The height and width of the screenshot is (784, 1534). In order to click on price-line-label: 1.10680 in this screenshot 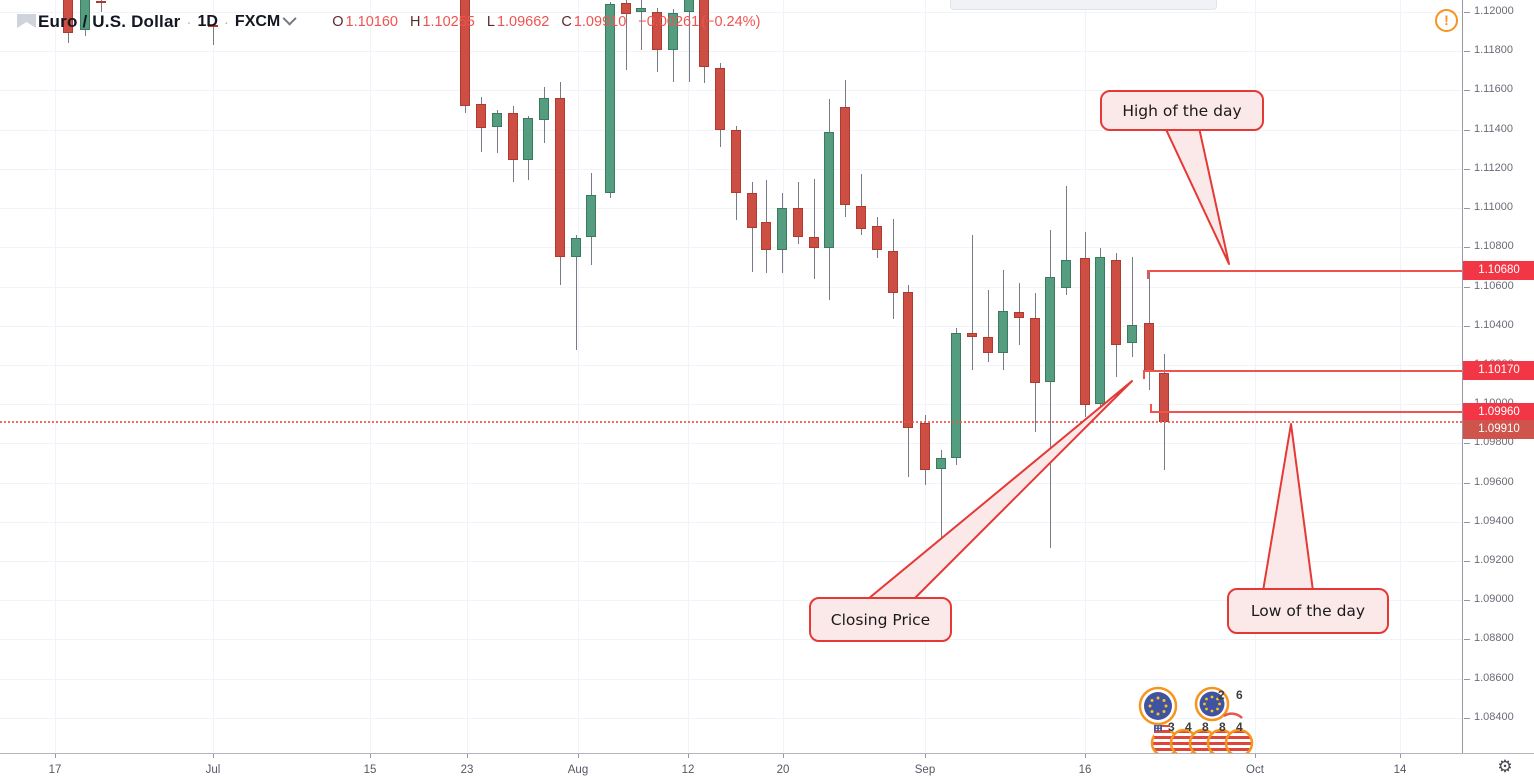, I will do `click(1498, 271)`.